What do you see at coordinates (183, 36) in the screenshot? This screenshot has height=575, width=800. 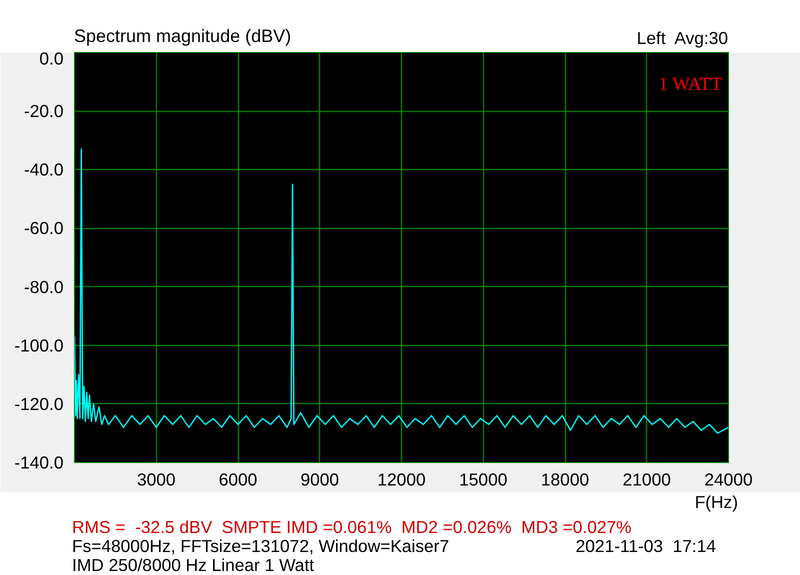 I see `chart-title: Spectrum magnitude (dBV)` at bounding box center [183, 36].